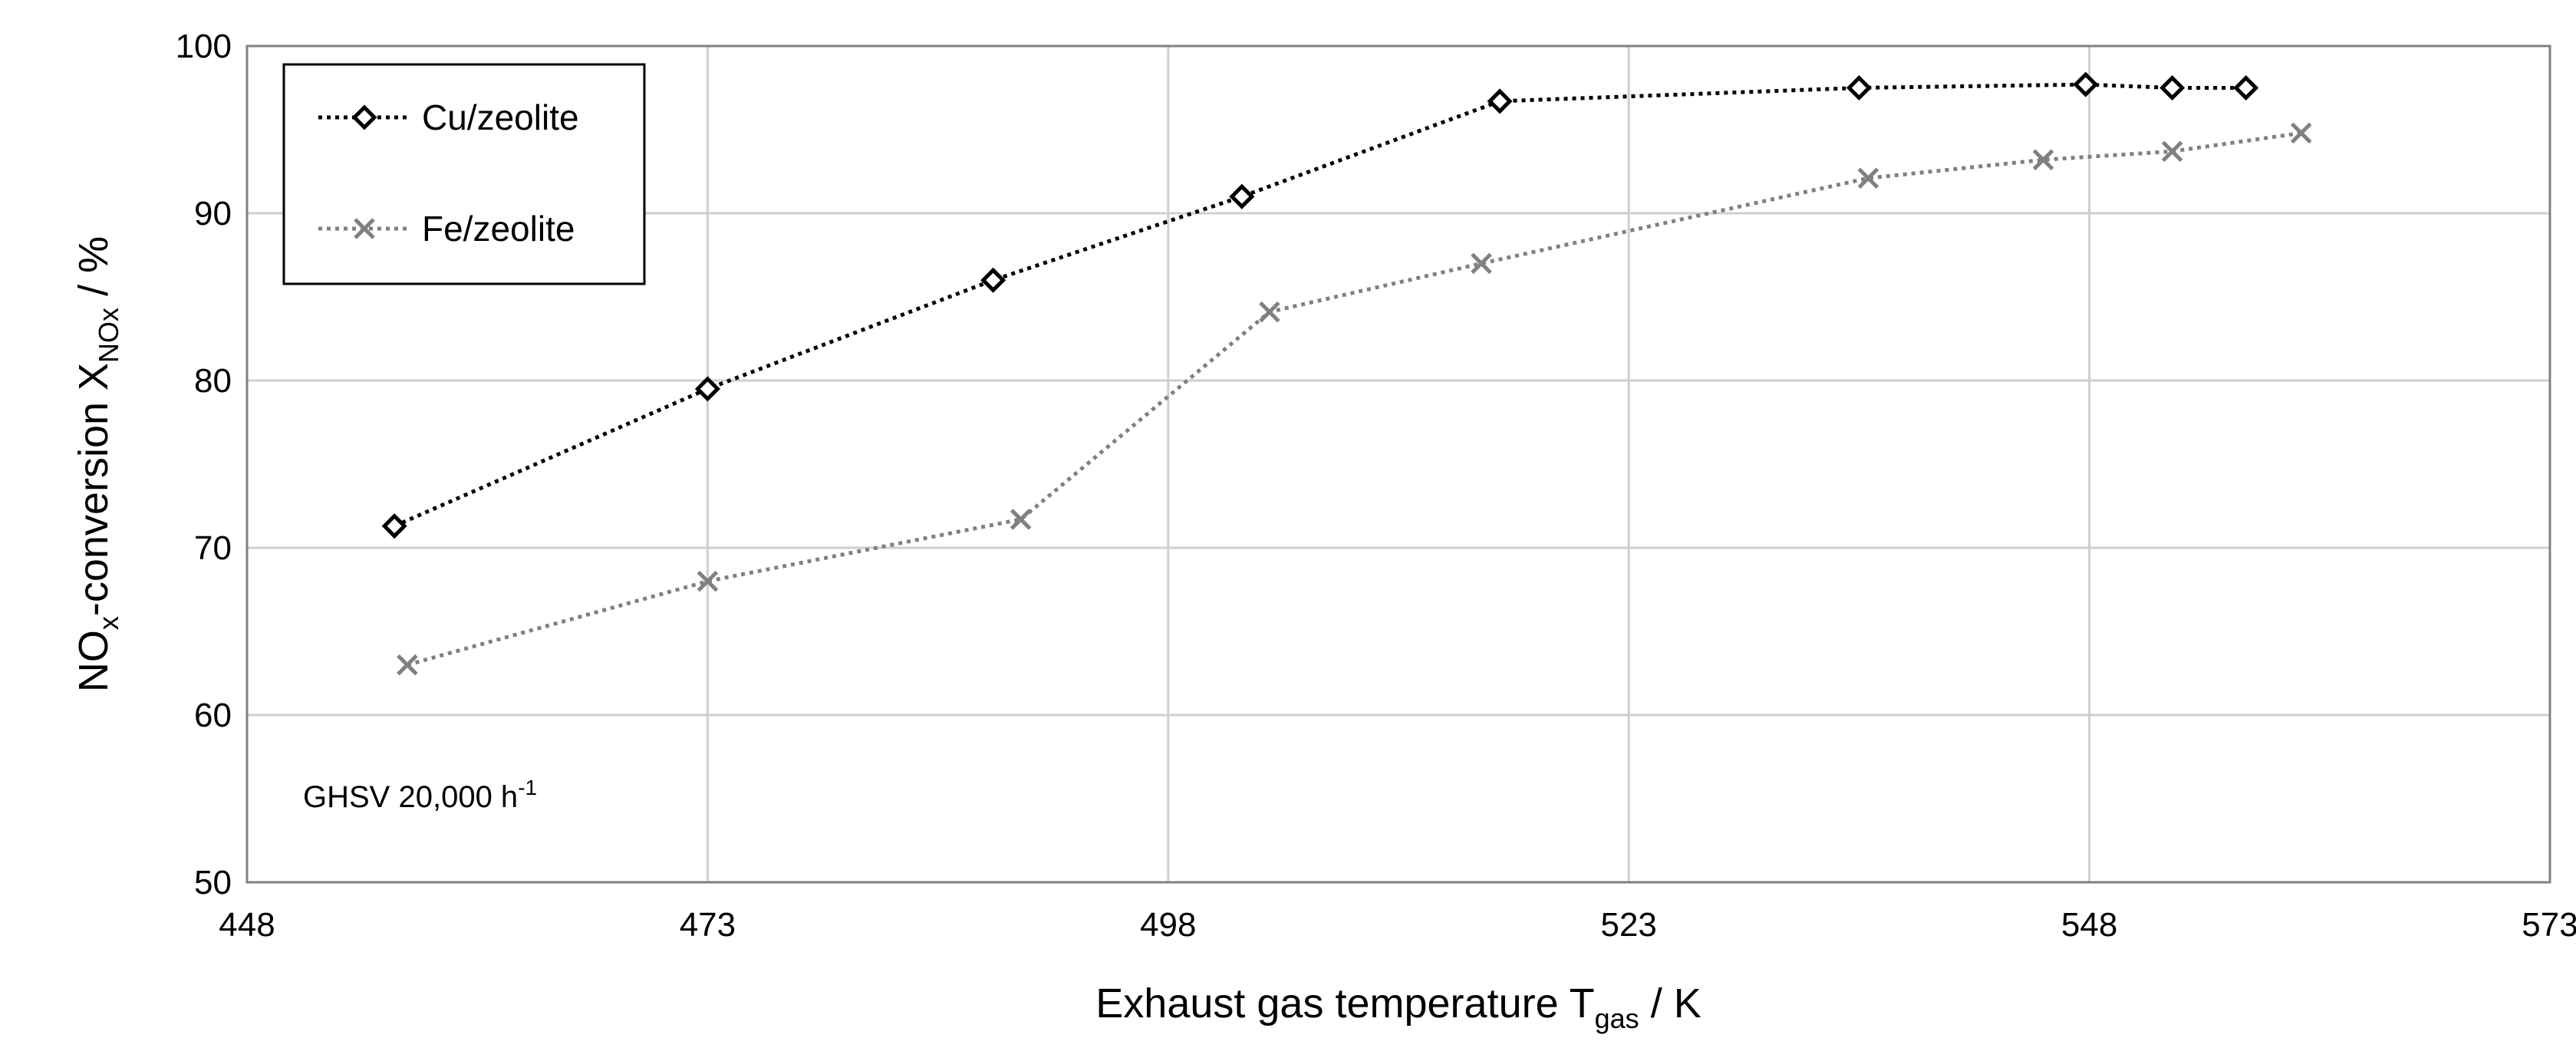 This screenshot has width=2576, height=1048. Describe the element at coordinates (1344, 1003) in the screenshot. I see `x-axis-title-main: Exhaust gas temperature T` at that location.